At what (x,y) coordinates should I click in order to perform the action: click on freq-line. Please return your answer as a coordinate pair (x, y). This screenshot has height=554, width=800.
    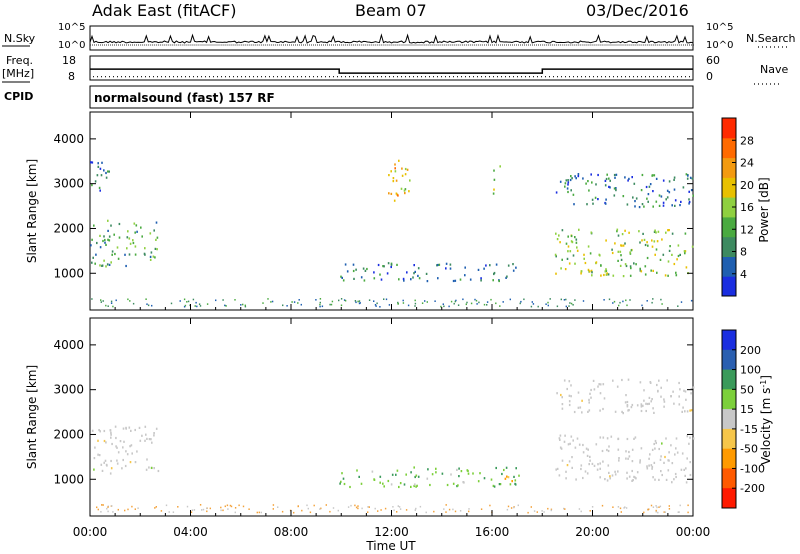
    Looking at the image, I should click on (391, 71).